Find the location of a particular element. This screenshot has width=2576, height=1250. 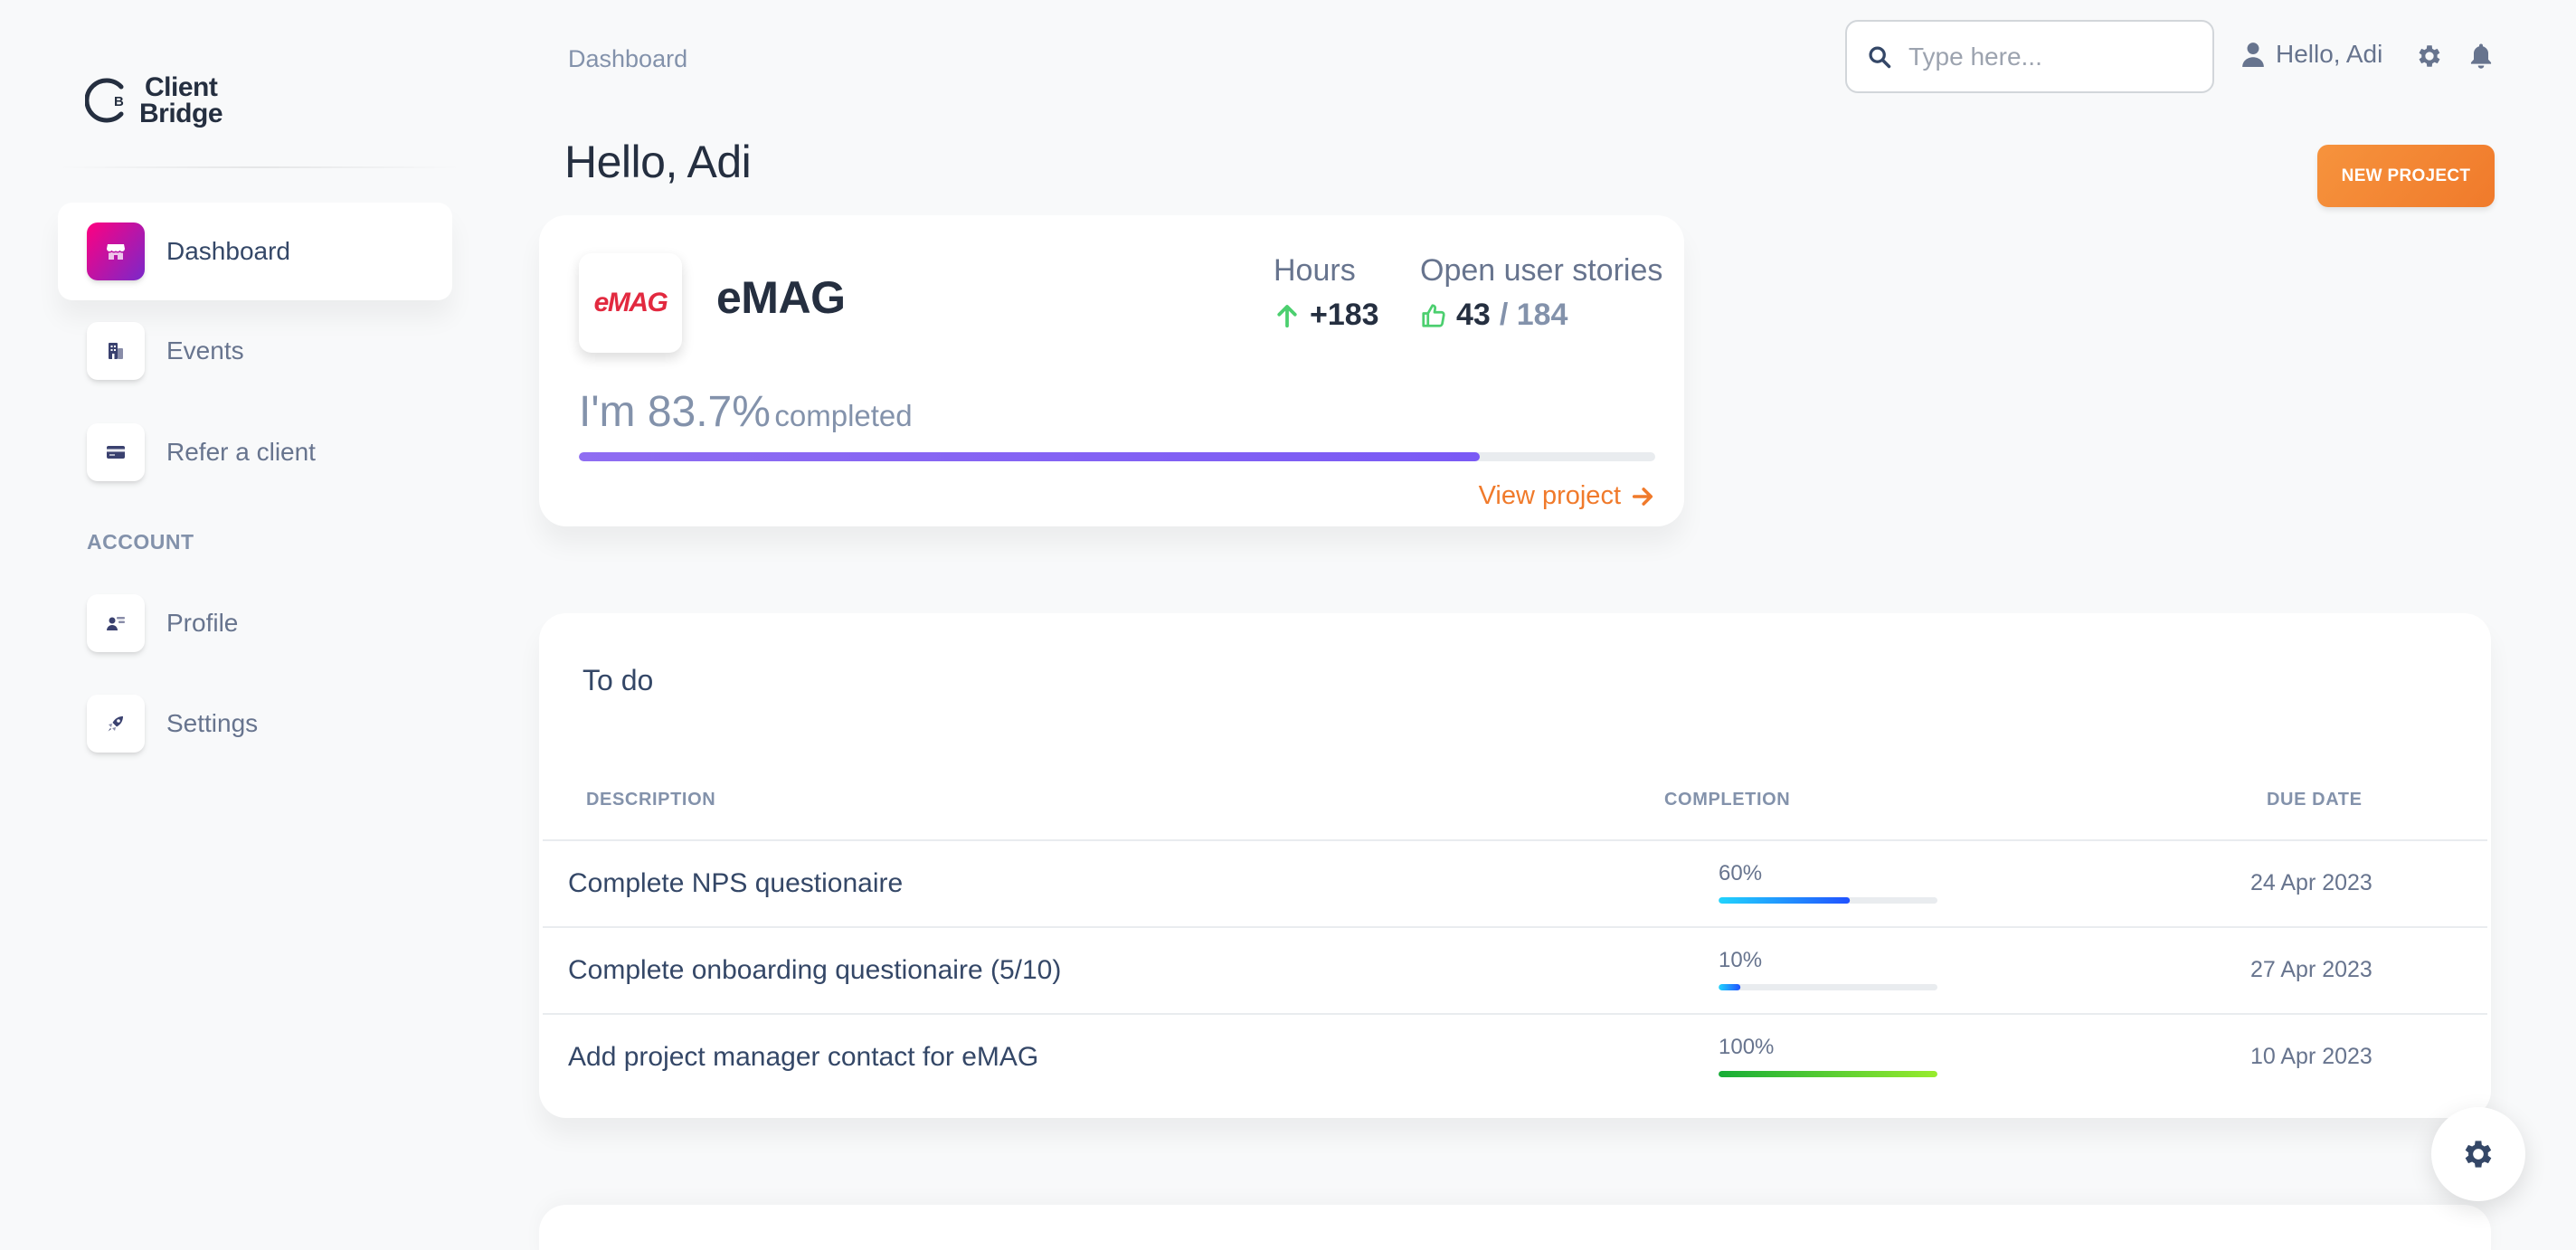

completion-percent: I'm 83.7% is located at coordinates (675, 412).